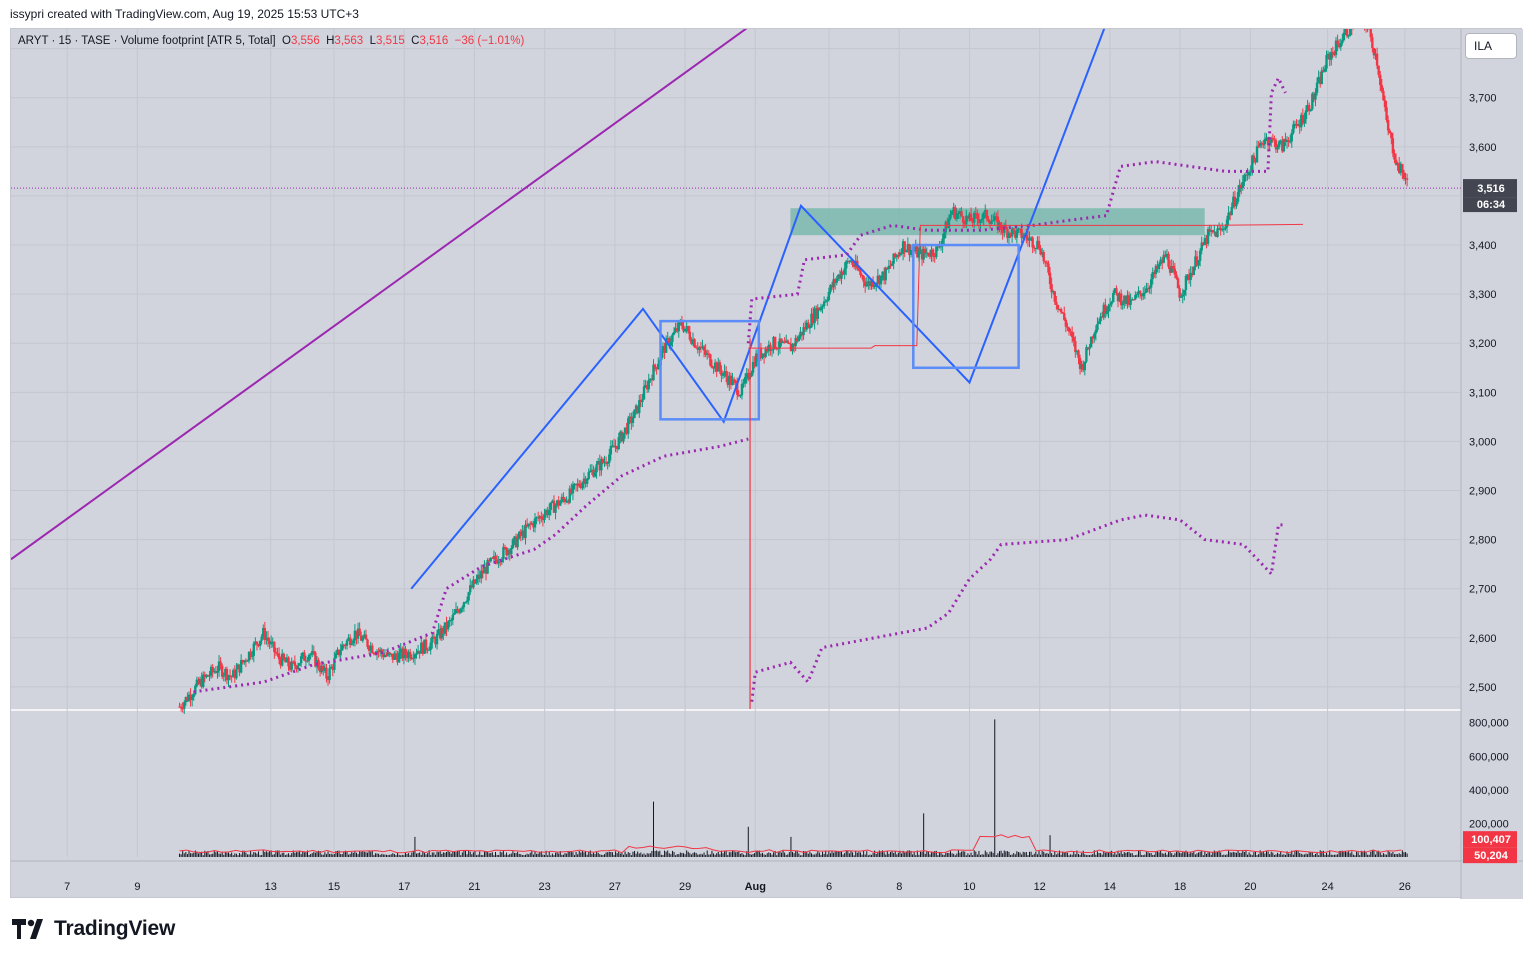  I want to click on time-tick-label: 13, so click(271, 887).